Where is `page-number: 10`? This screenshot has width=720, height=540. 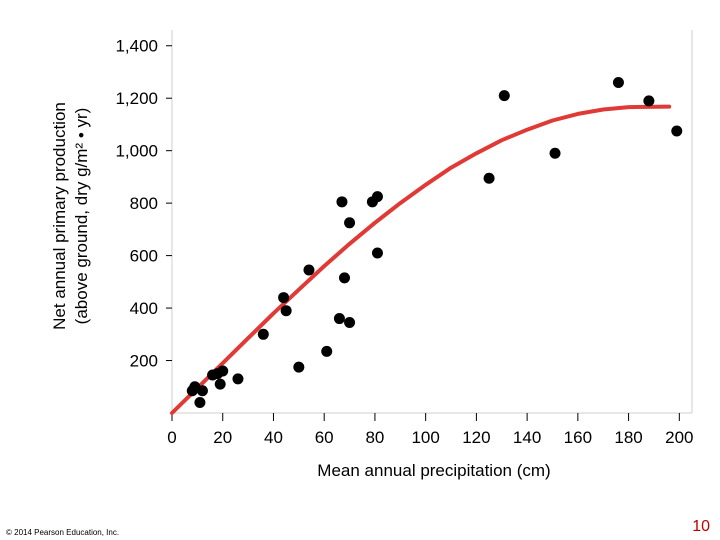
page-number: 10 is located at coordinates (701, 526).